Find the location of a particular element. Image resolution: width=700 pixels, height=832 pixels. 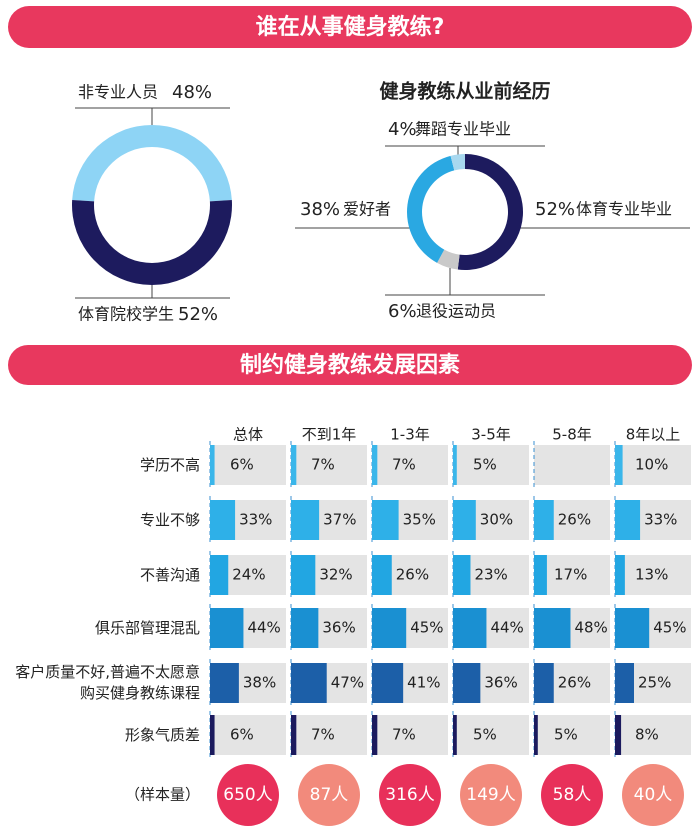

slice-label: 退役运动员 is located at coordinates (456, 311).